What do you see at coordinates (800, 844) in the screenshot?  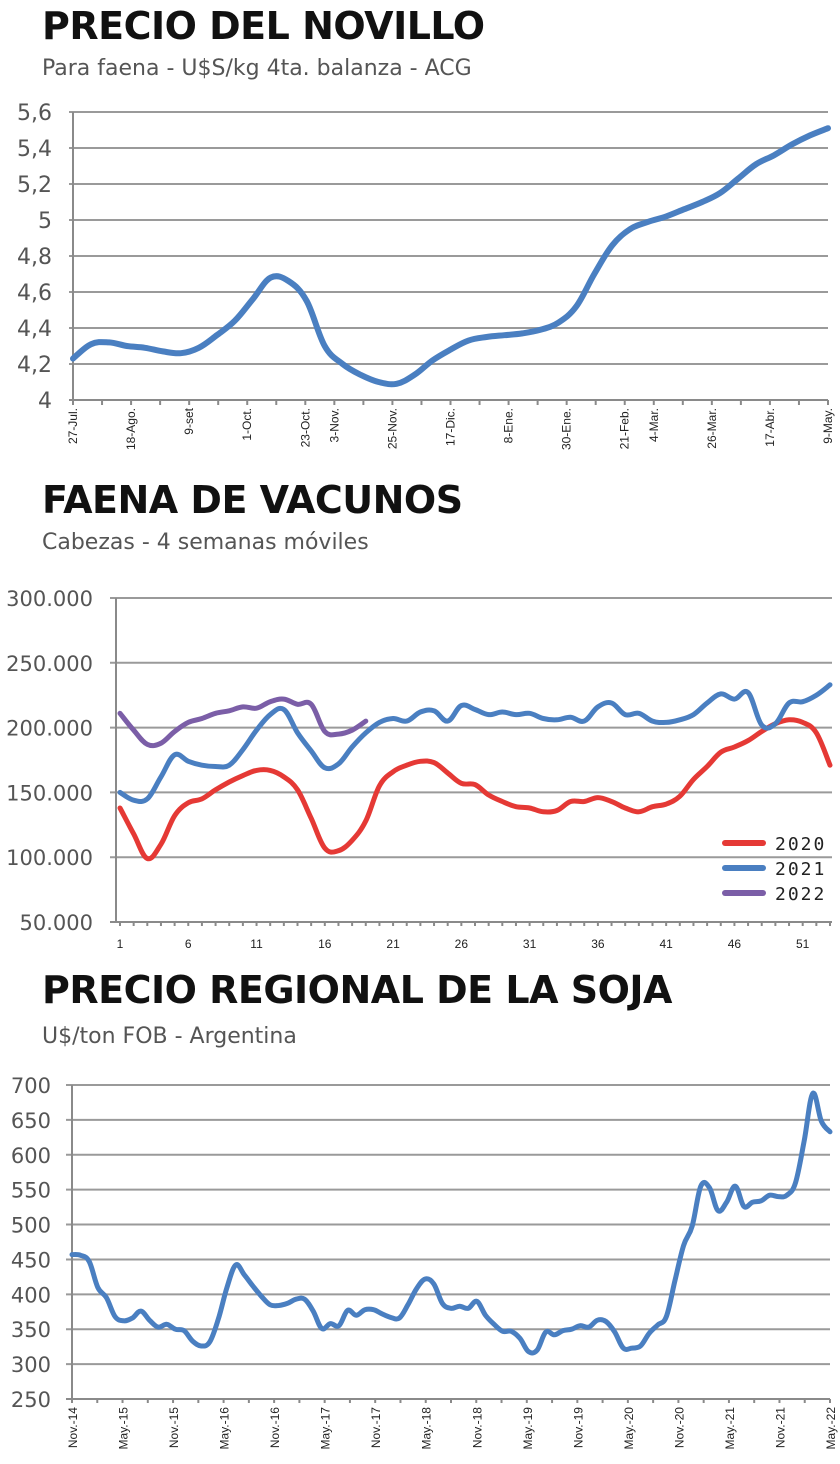 I see `legend-label-2020: 2020` at bounding box center [800, 844].